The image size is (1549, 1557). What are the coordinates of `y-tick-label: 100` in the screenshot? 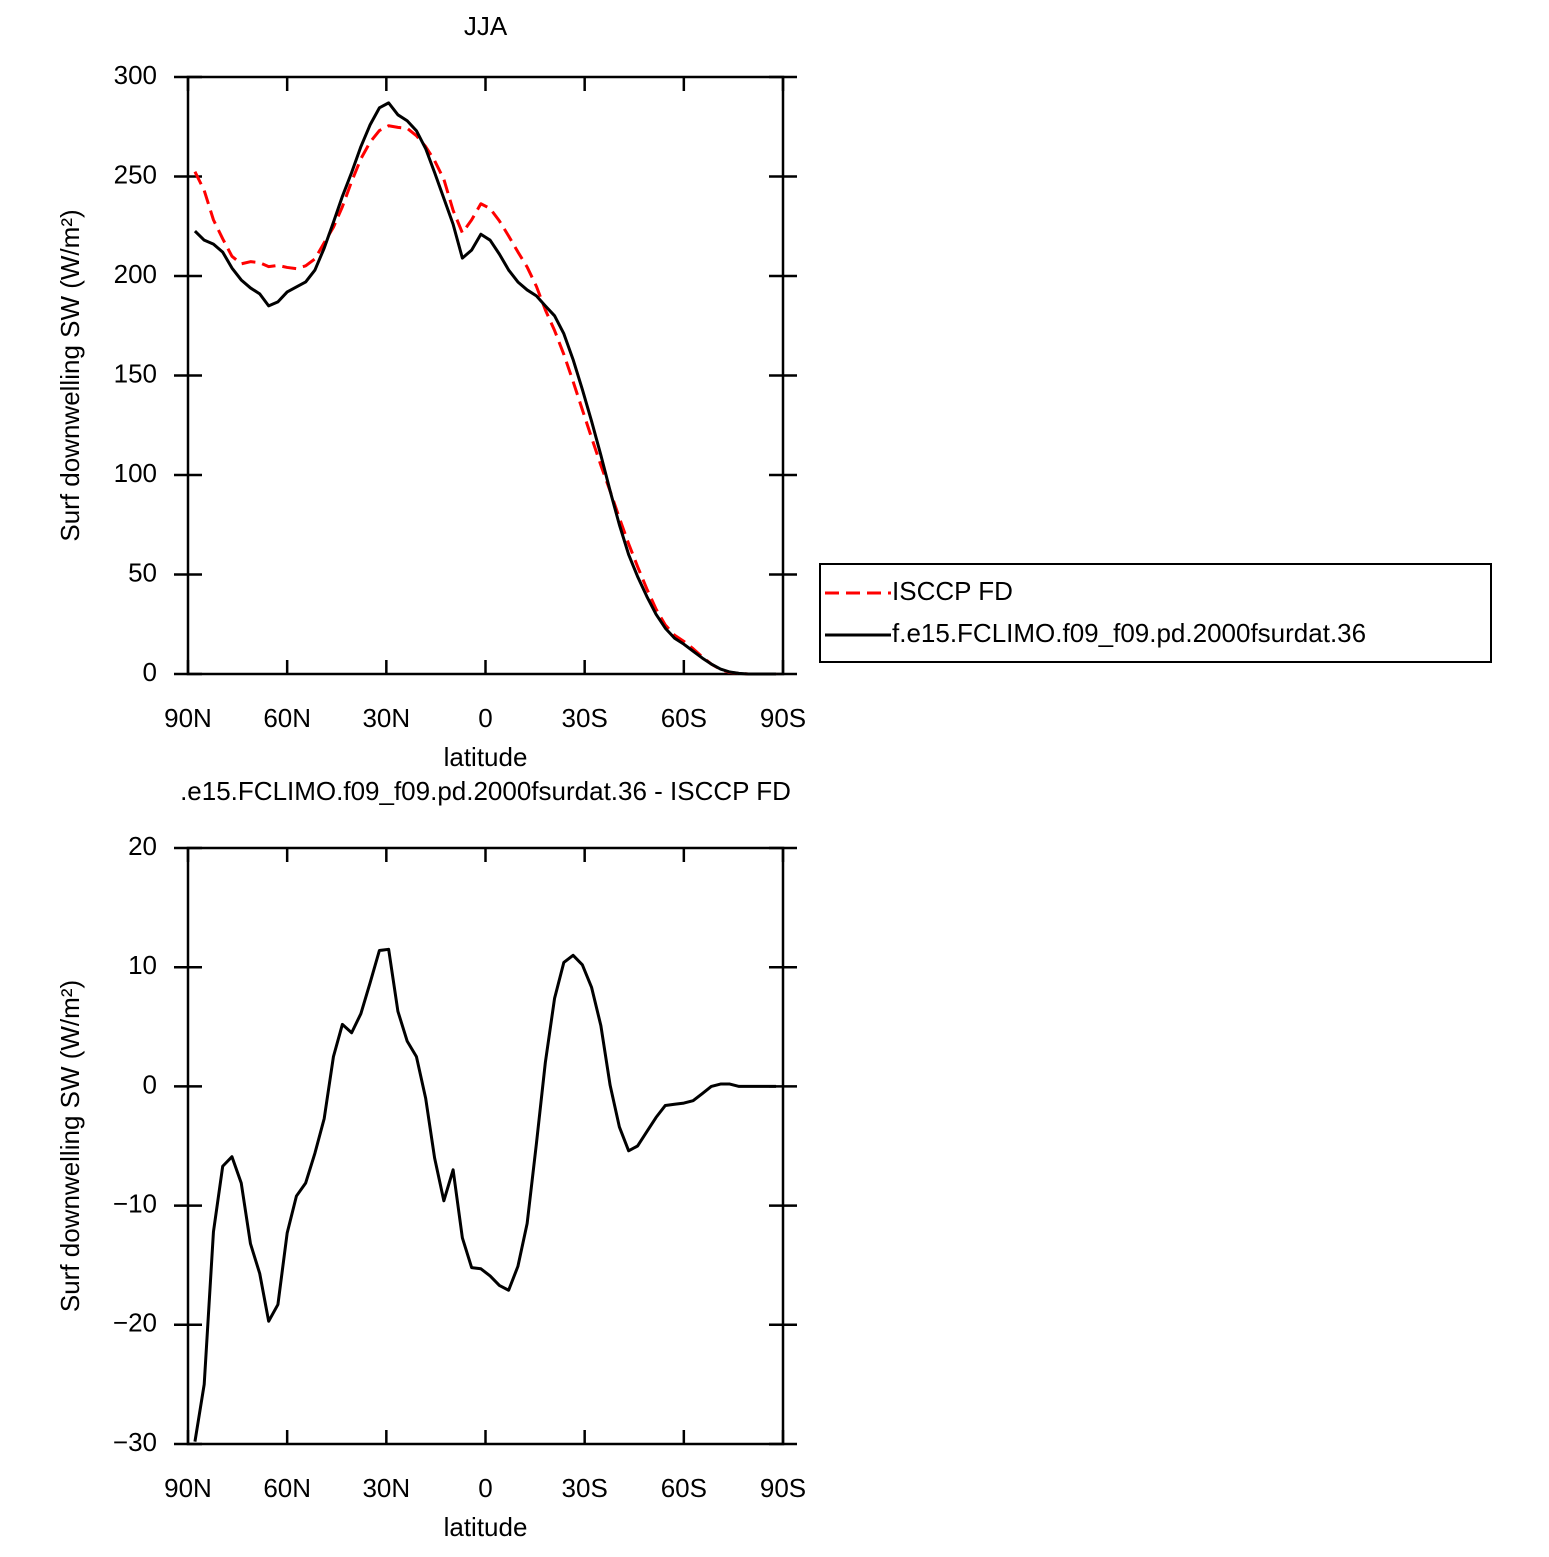 It's located at (135, 473).